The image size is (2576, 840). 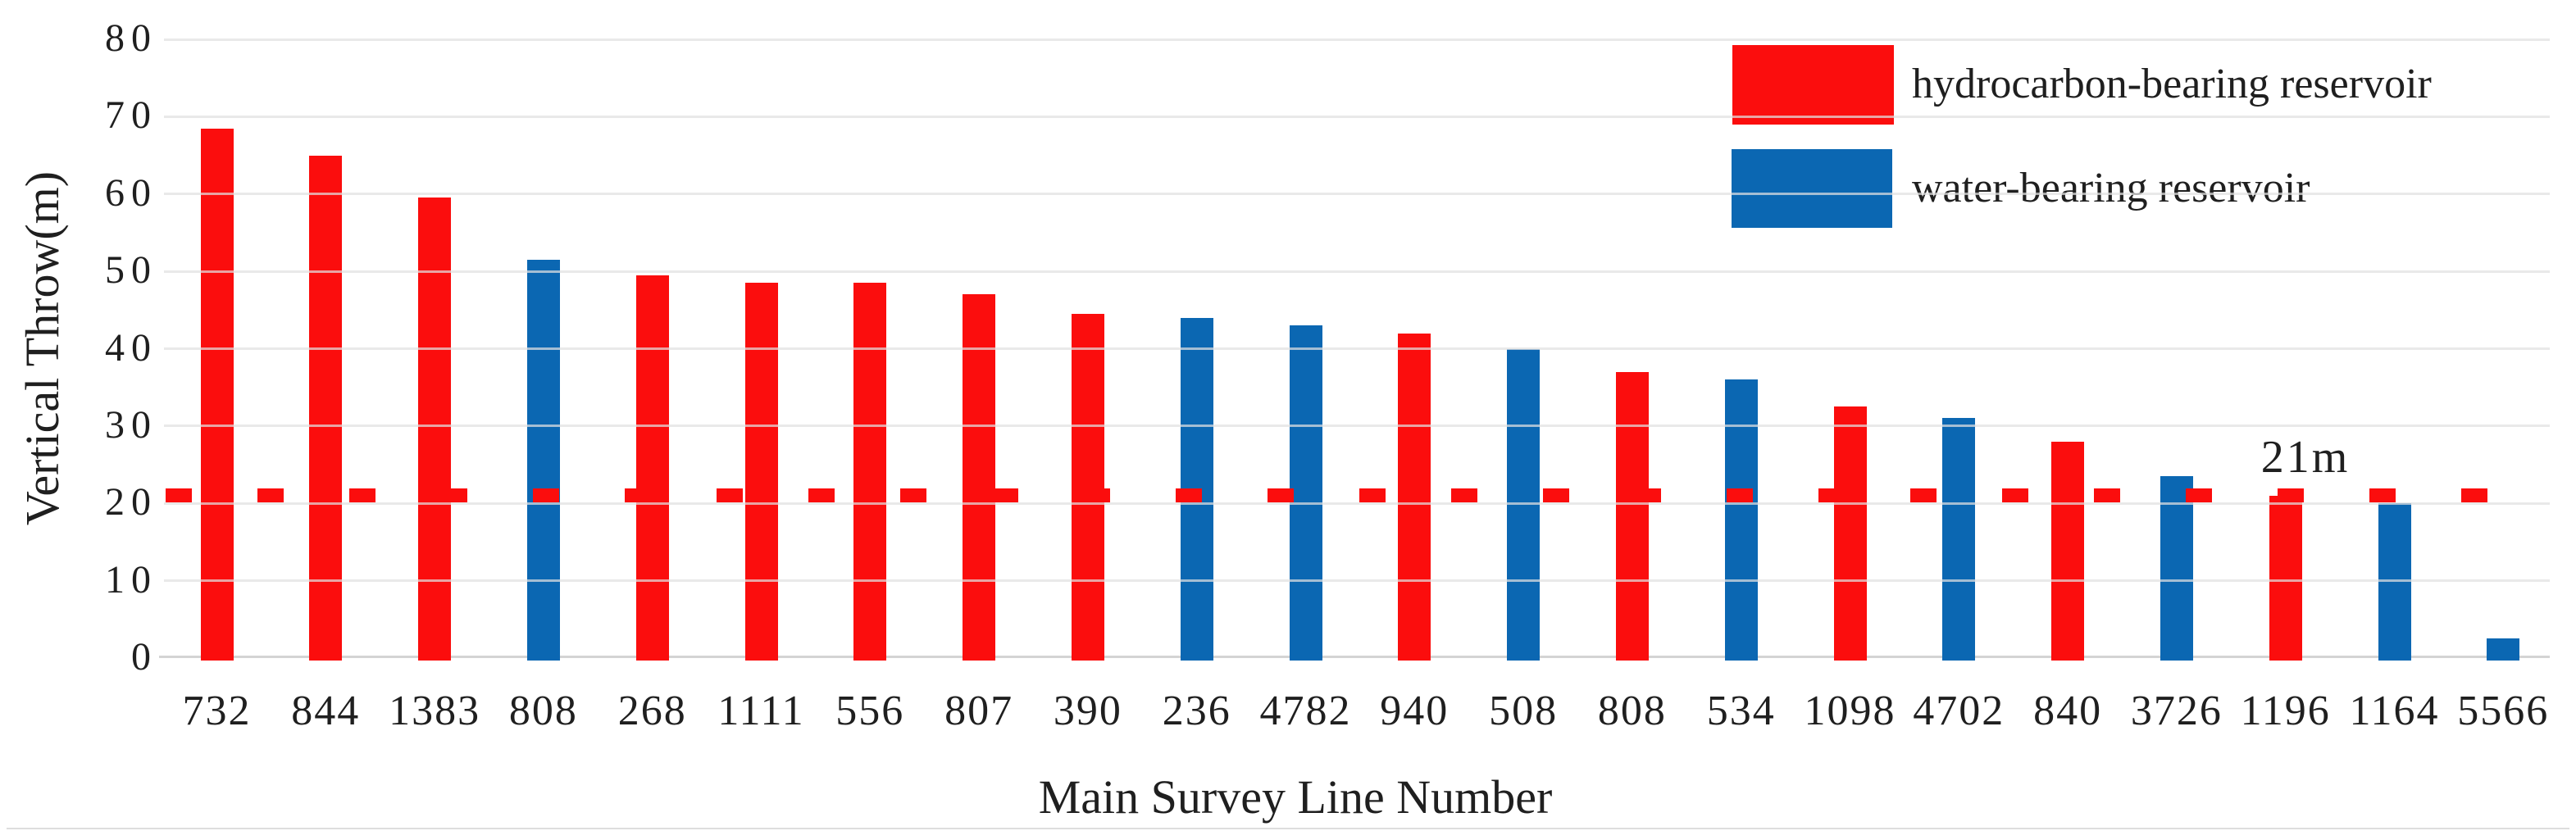 What do you see at coordinates (1330, 495) in the screenshot?
I see `reference-dashed-line` at bounding box center [1330, 495].